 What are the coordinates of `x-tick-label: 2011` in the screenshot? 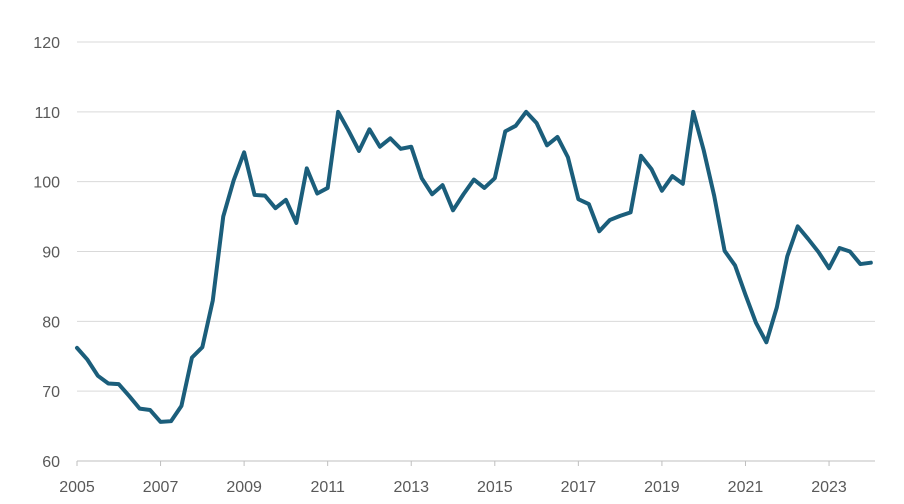 It's located at (327, 487).